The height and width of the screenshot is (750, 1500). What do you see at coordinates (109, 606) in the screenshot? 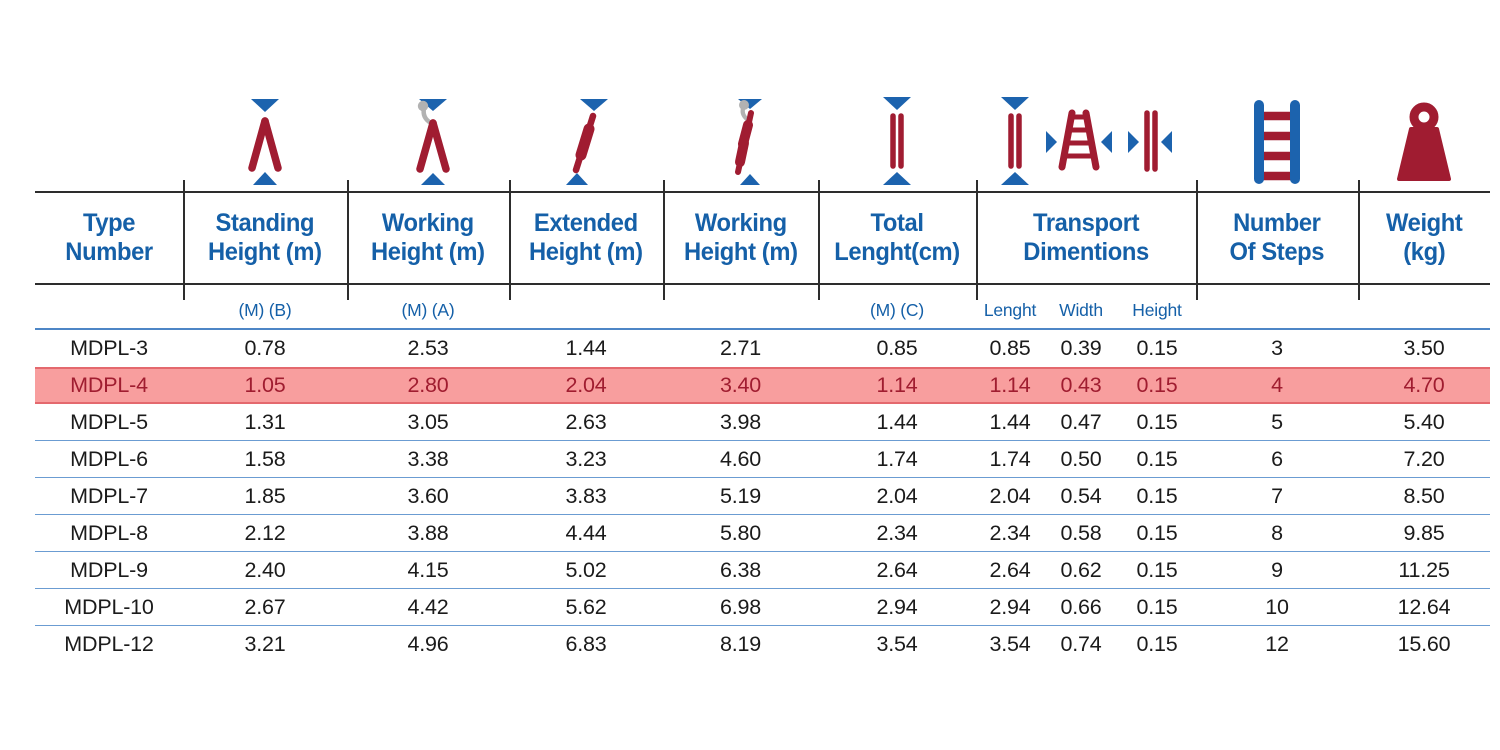
I see `row-type-number: MDPL-10` at bounding box center [109, 606].